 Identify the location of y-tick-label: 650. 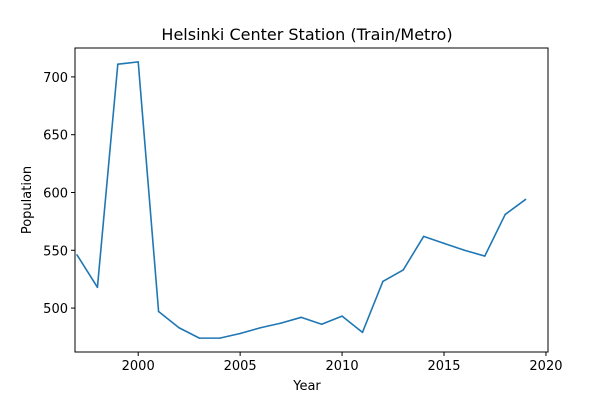
(55, 136).